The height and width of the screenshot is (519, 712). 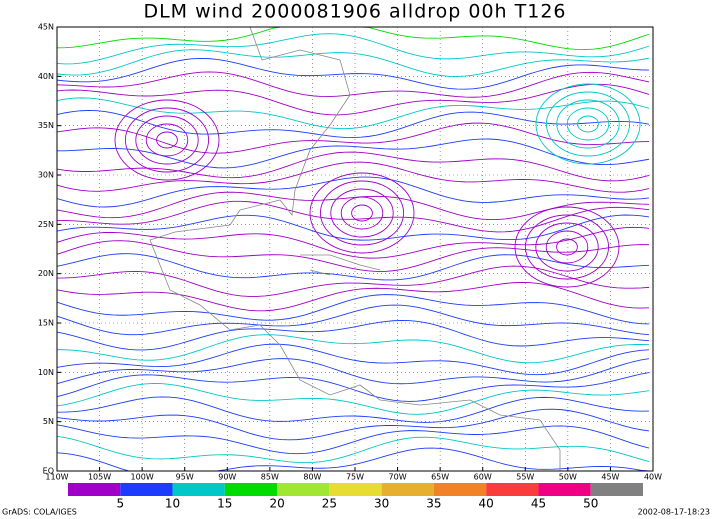 I want to click on lon-label: 75W, so click(x=355, y=477).